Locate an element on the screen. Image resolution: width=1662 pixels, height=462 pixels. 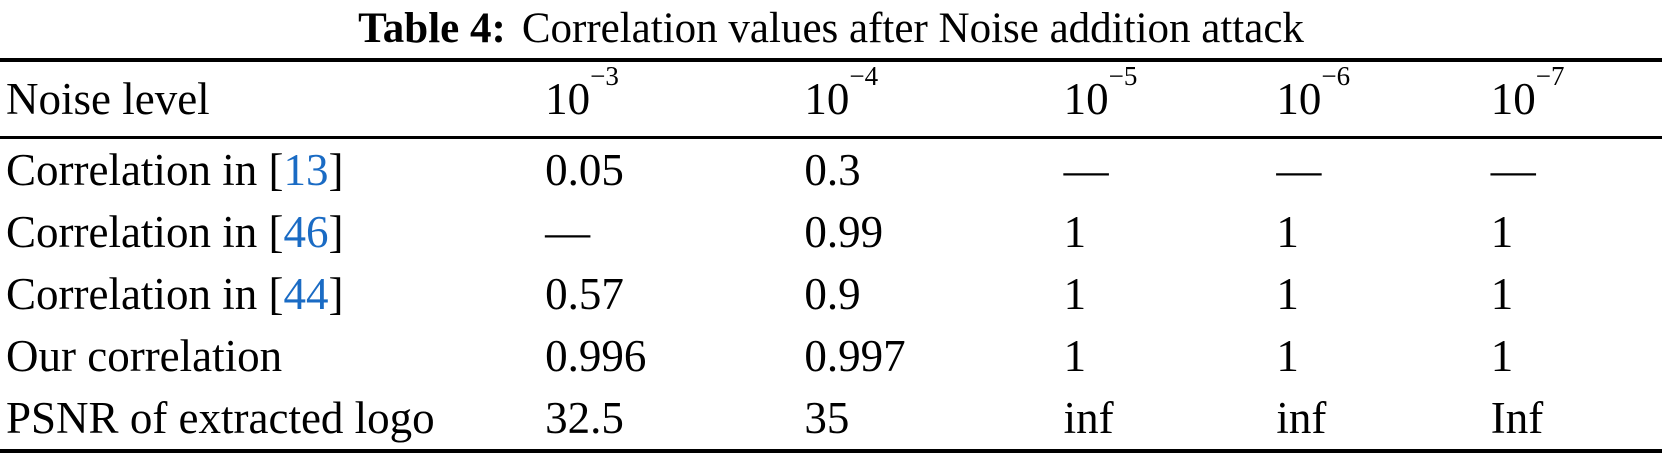
header-noise-1e-5: 10−5 is located at coordinates (1170, 99).